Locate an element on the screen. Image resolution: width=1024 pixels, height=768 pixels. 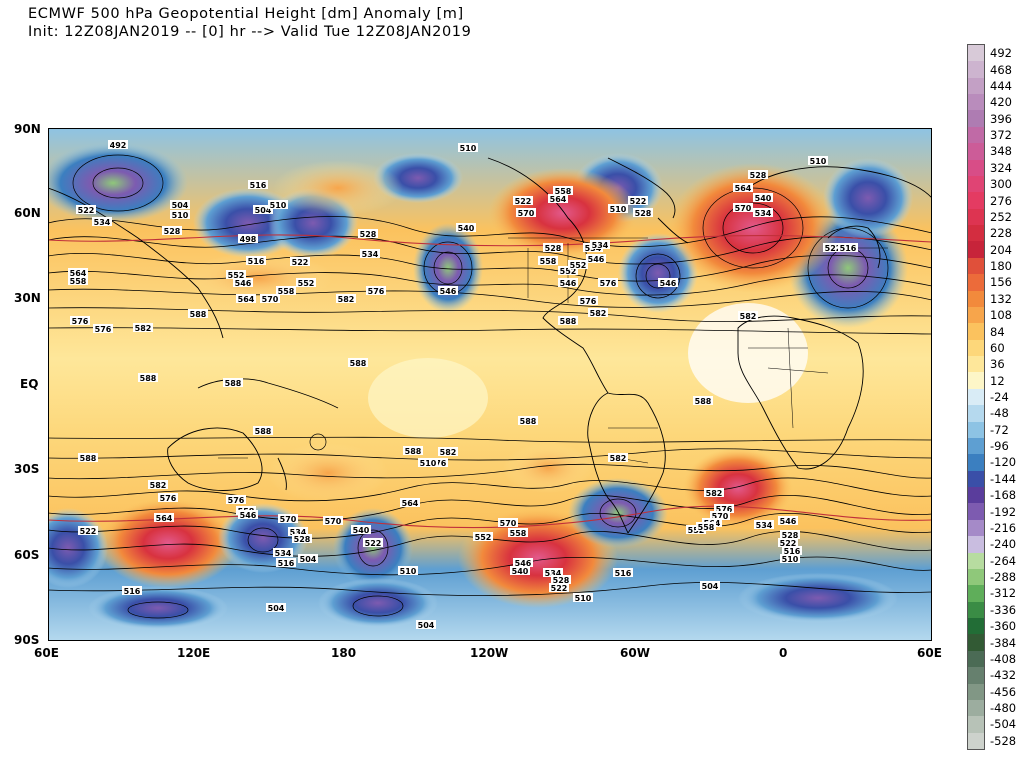
svg-text: 564 is located at coordinates (558, 199).